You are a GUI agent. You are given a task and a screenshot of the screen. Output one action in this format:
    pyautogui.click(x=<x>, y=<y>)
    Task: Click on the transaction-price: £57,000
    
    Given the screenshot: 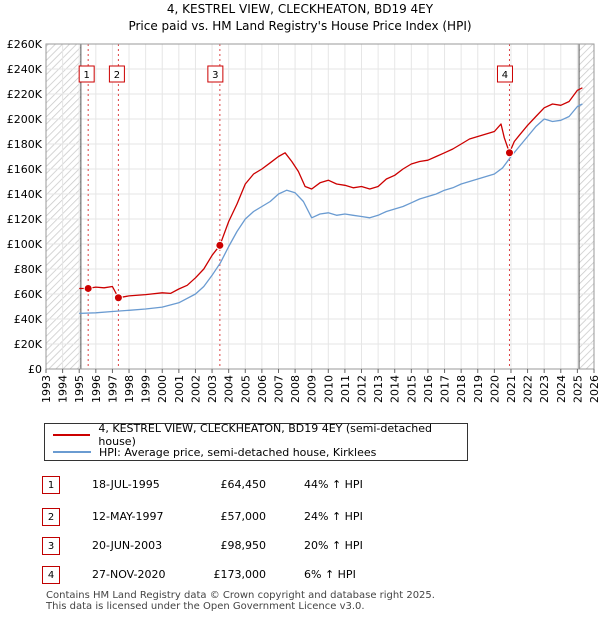 What is the action you would take?
    pyautogui.click(x=243, y=516)
    